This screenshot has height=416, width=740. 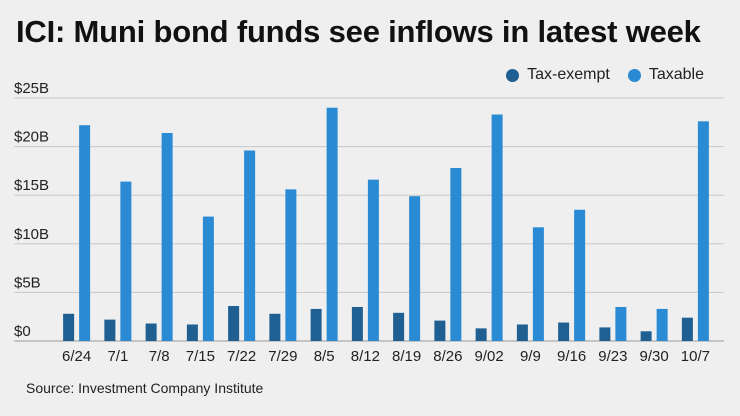 What do you see at coordinates (31, 137) in the screenshot?
I see `y-tick-label: $20B` at bounding box center [31, 137].